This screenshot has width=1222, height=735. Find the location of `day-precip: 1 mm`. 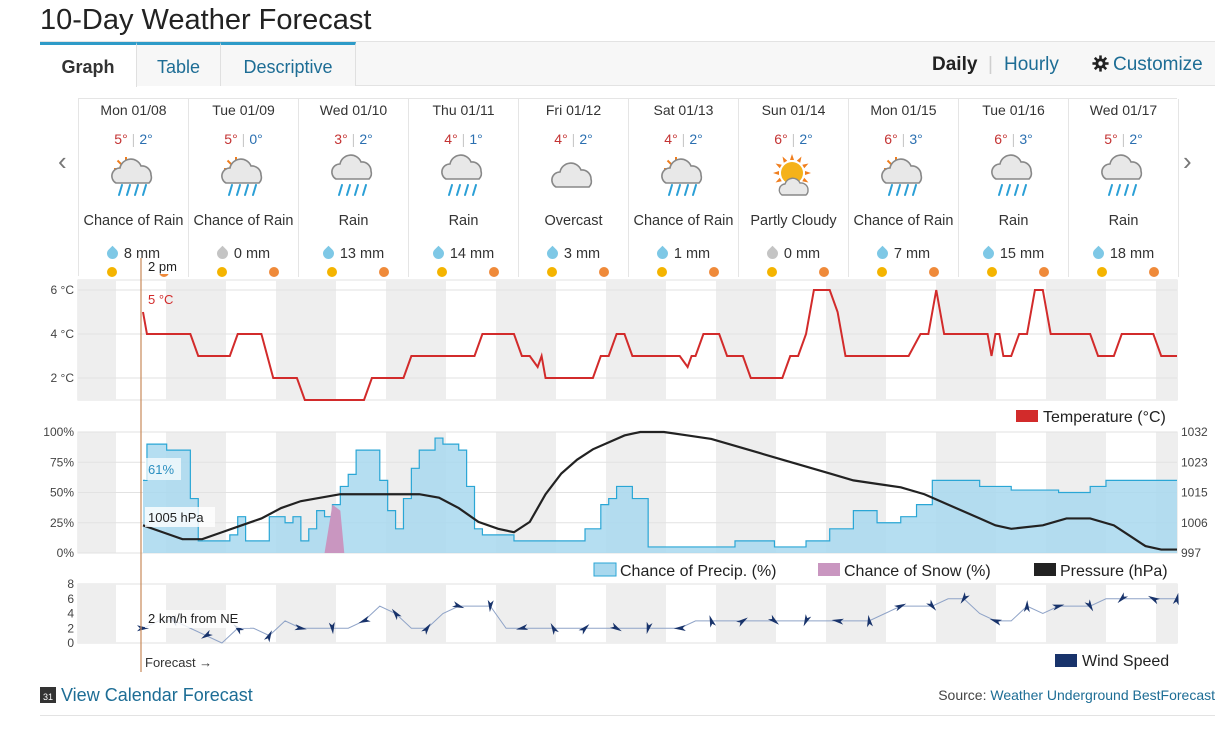

day-precip: 1 mm is located at coordinates (683, 253).